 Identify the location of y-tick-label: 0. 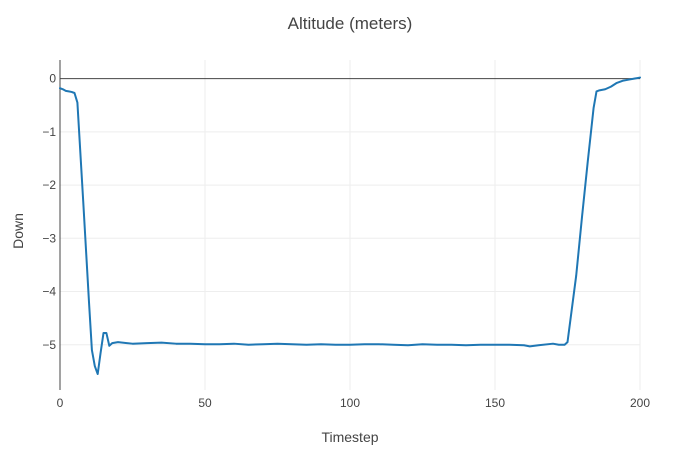
(52, 79).